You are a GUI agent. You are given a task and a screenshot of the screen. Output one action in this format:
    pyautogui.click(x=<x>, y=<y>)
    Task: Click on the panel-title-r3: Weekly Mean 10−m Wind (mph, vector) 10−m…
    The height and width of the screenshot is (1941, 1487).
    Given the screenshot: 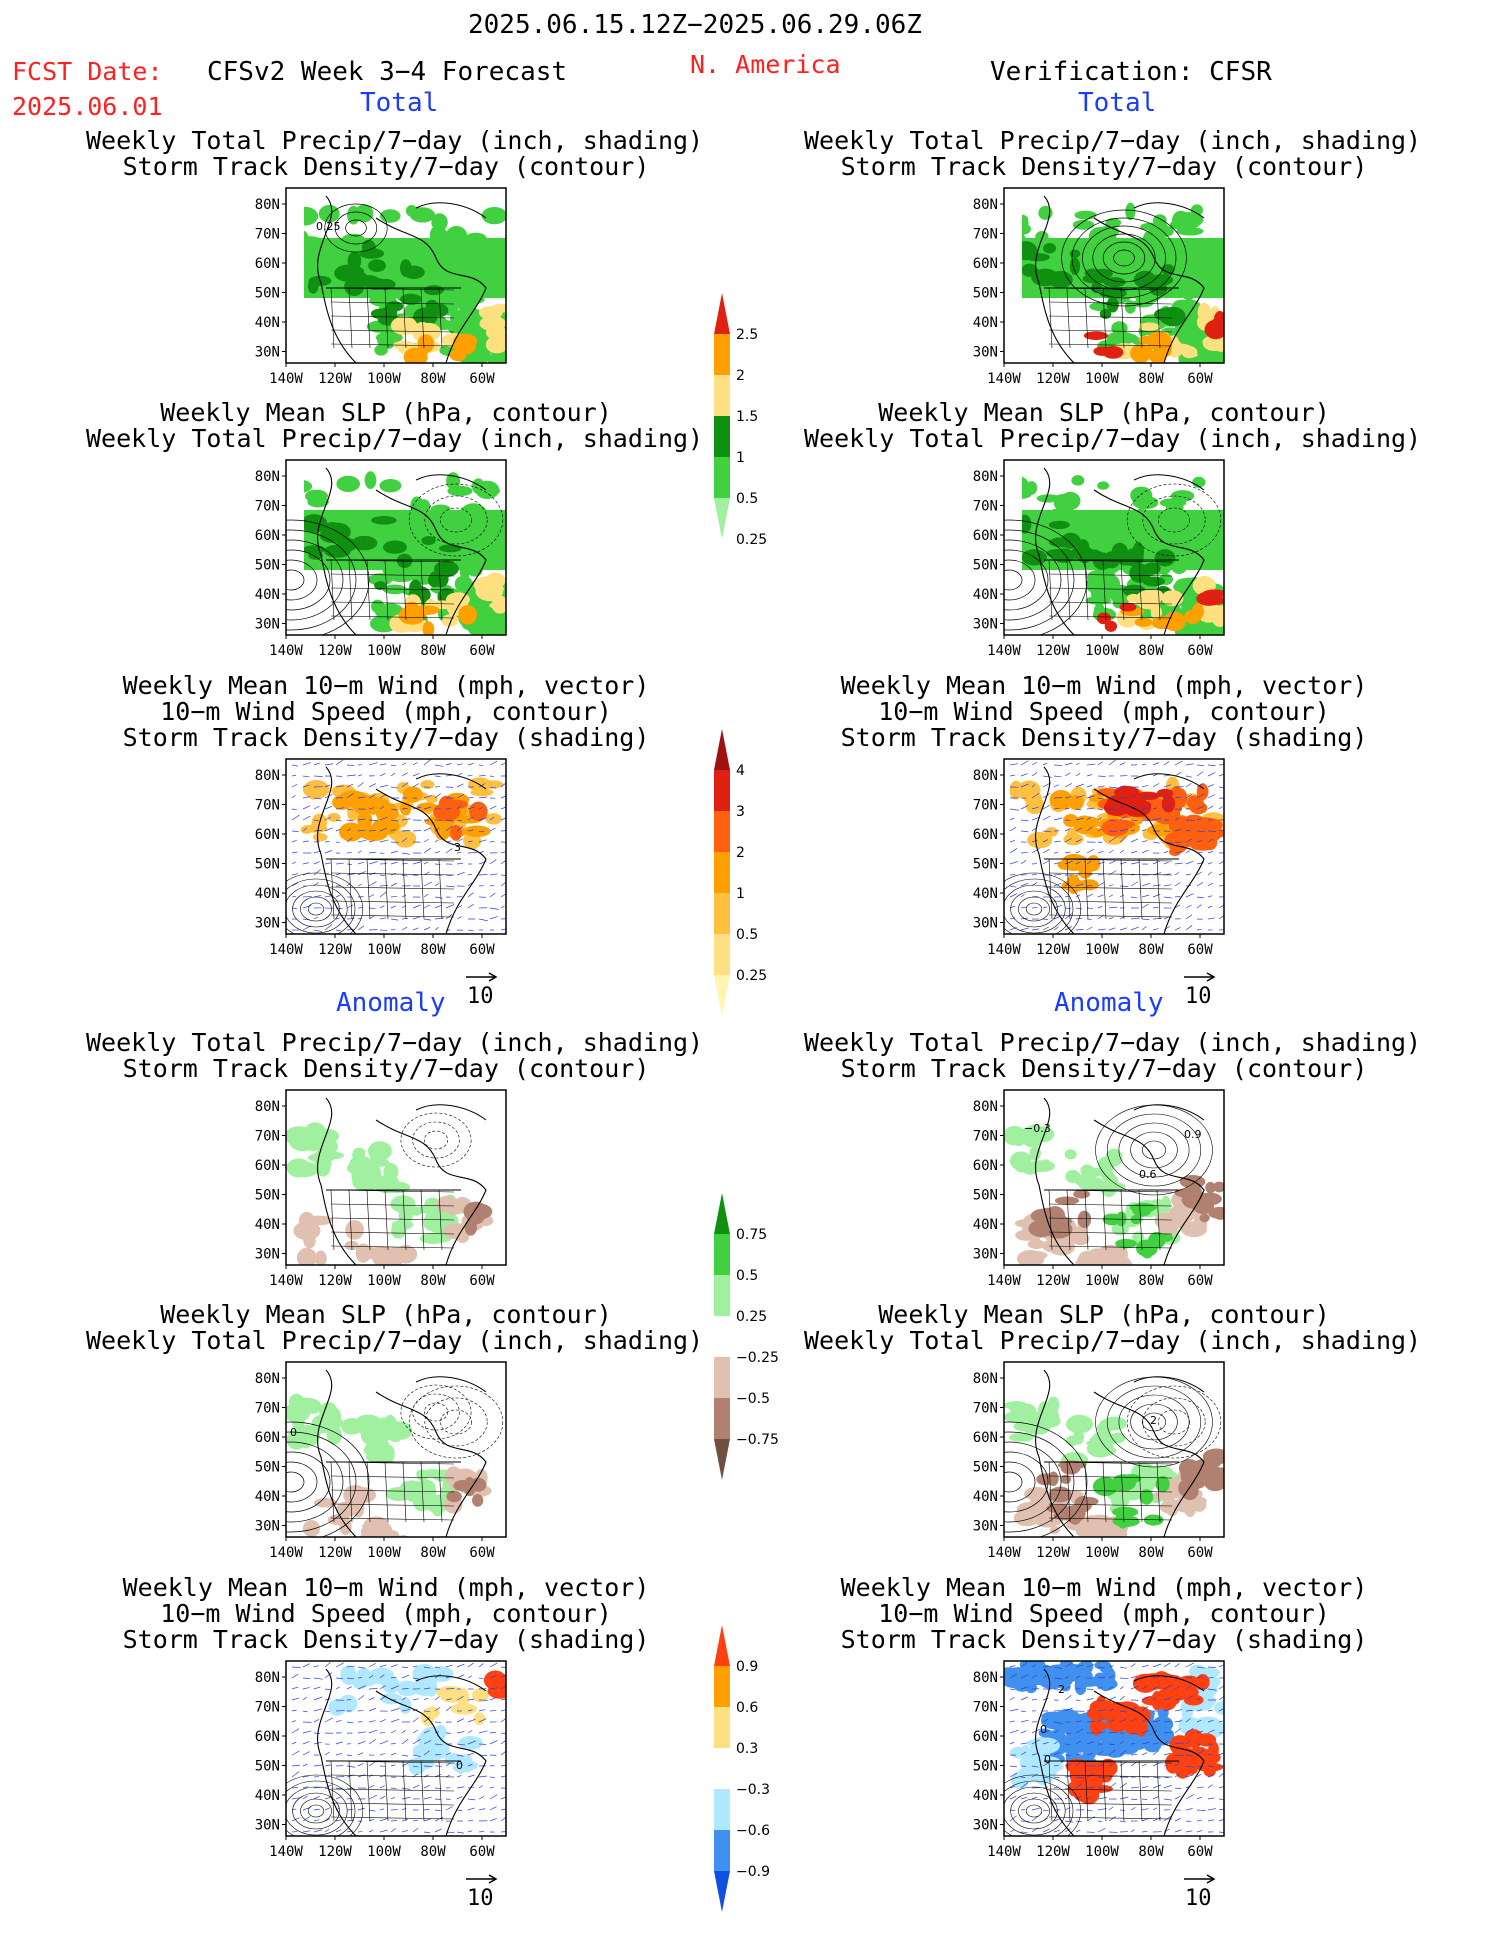 What is the action you would take?
    pyautogui.click(x=1104, y=712)
    